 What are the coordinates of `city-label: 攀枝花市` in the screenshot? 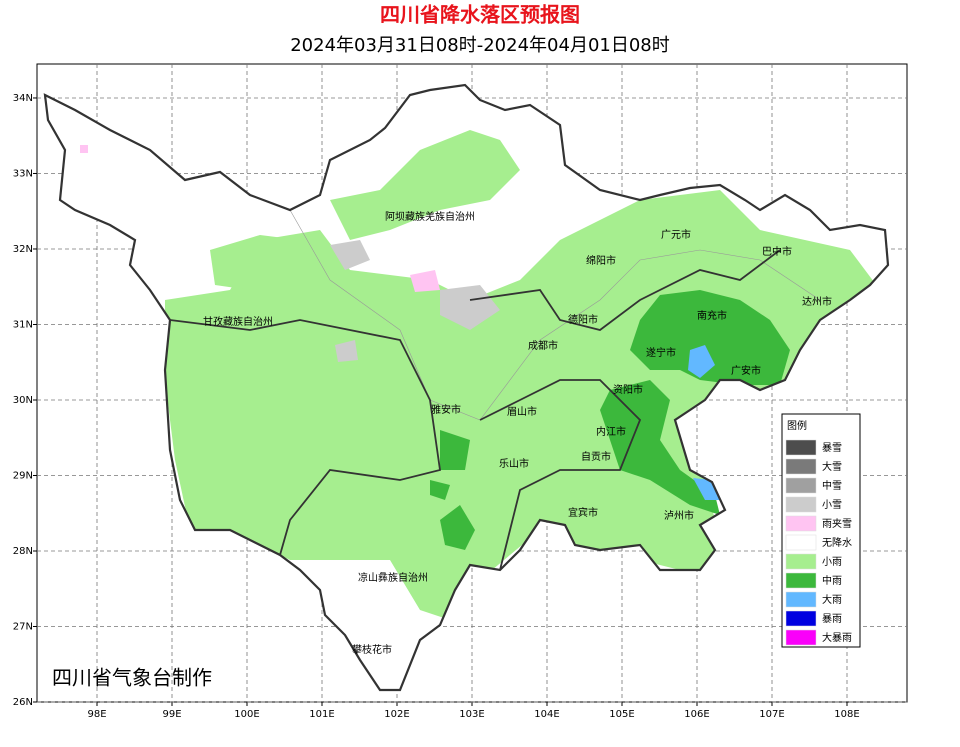 It's located at (372, 649).